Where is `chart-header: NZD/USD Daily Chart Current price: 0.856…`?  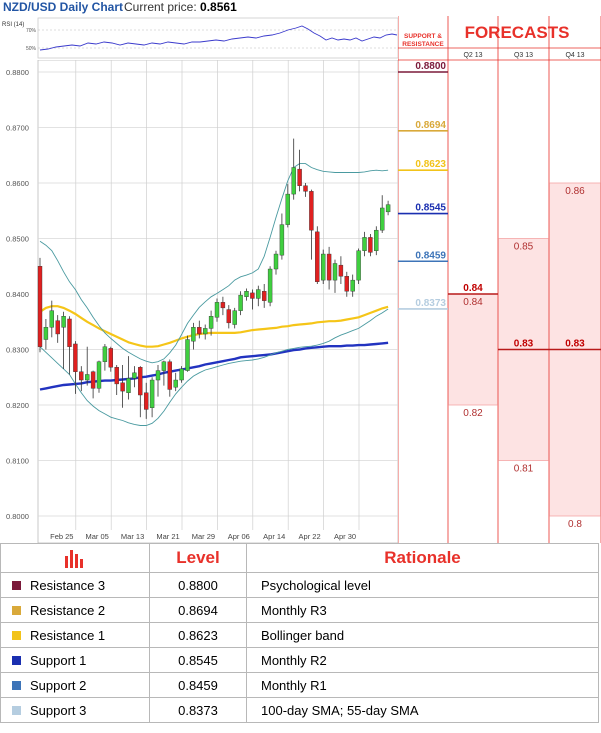
chart-header: NZD/USD Daily Chart Current price: 0.856… is located at coordinates (200, 8).